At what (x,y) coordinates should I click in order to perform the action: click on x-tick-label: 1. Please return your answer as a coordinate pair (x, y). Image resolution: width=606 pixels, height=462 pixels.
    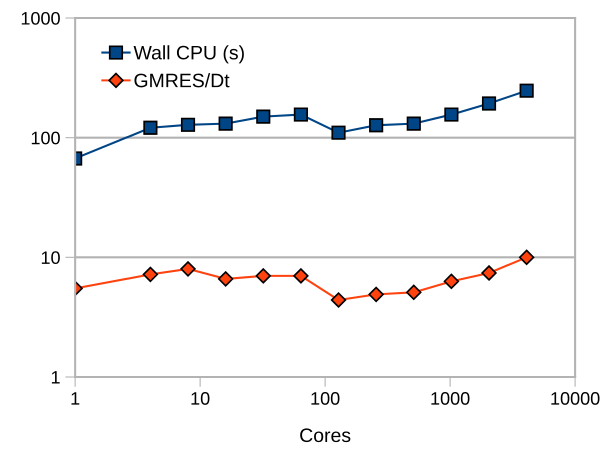
    Looking at the image, I should click on (76, 398).